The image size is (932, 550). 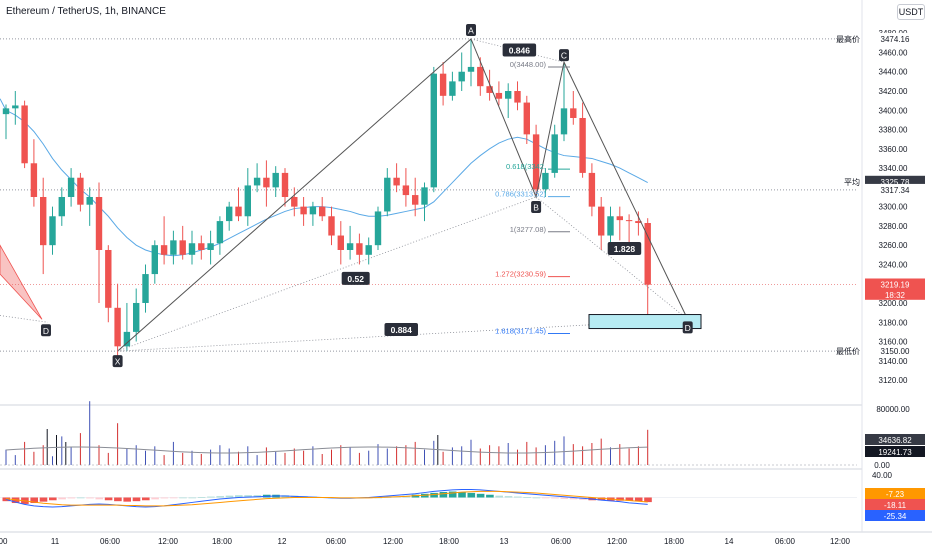 I want to click on price-line-label: 最高价, so click(x=848, y=39).